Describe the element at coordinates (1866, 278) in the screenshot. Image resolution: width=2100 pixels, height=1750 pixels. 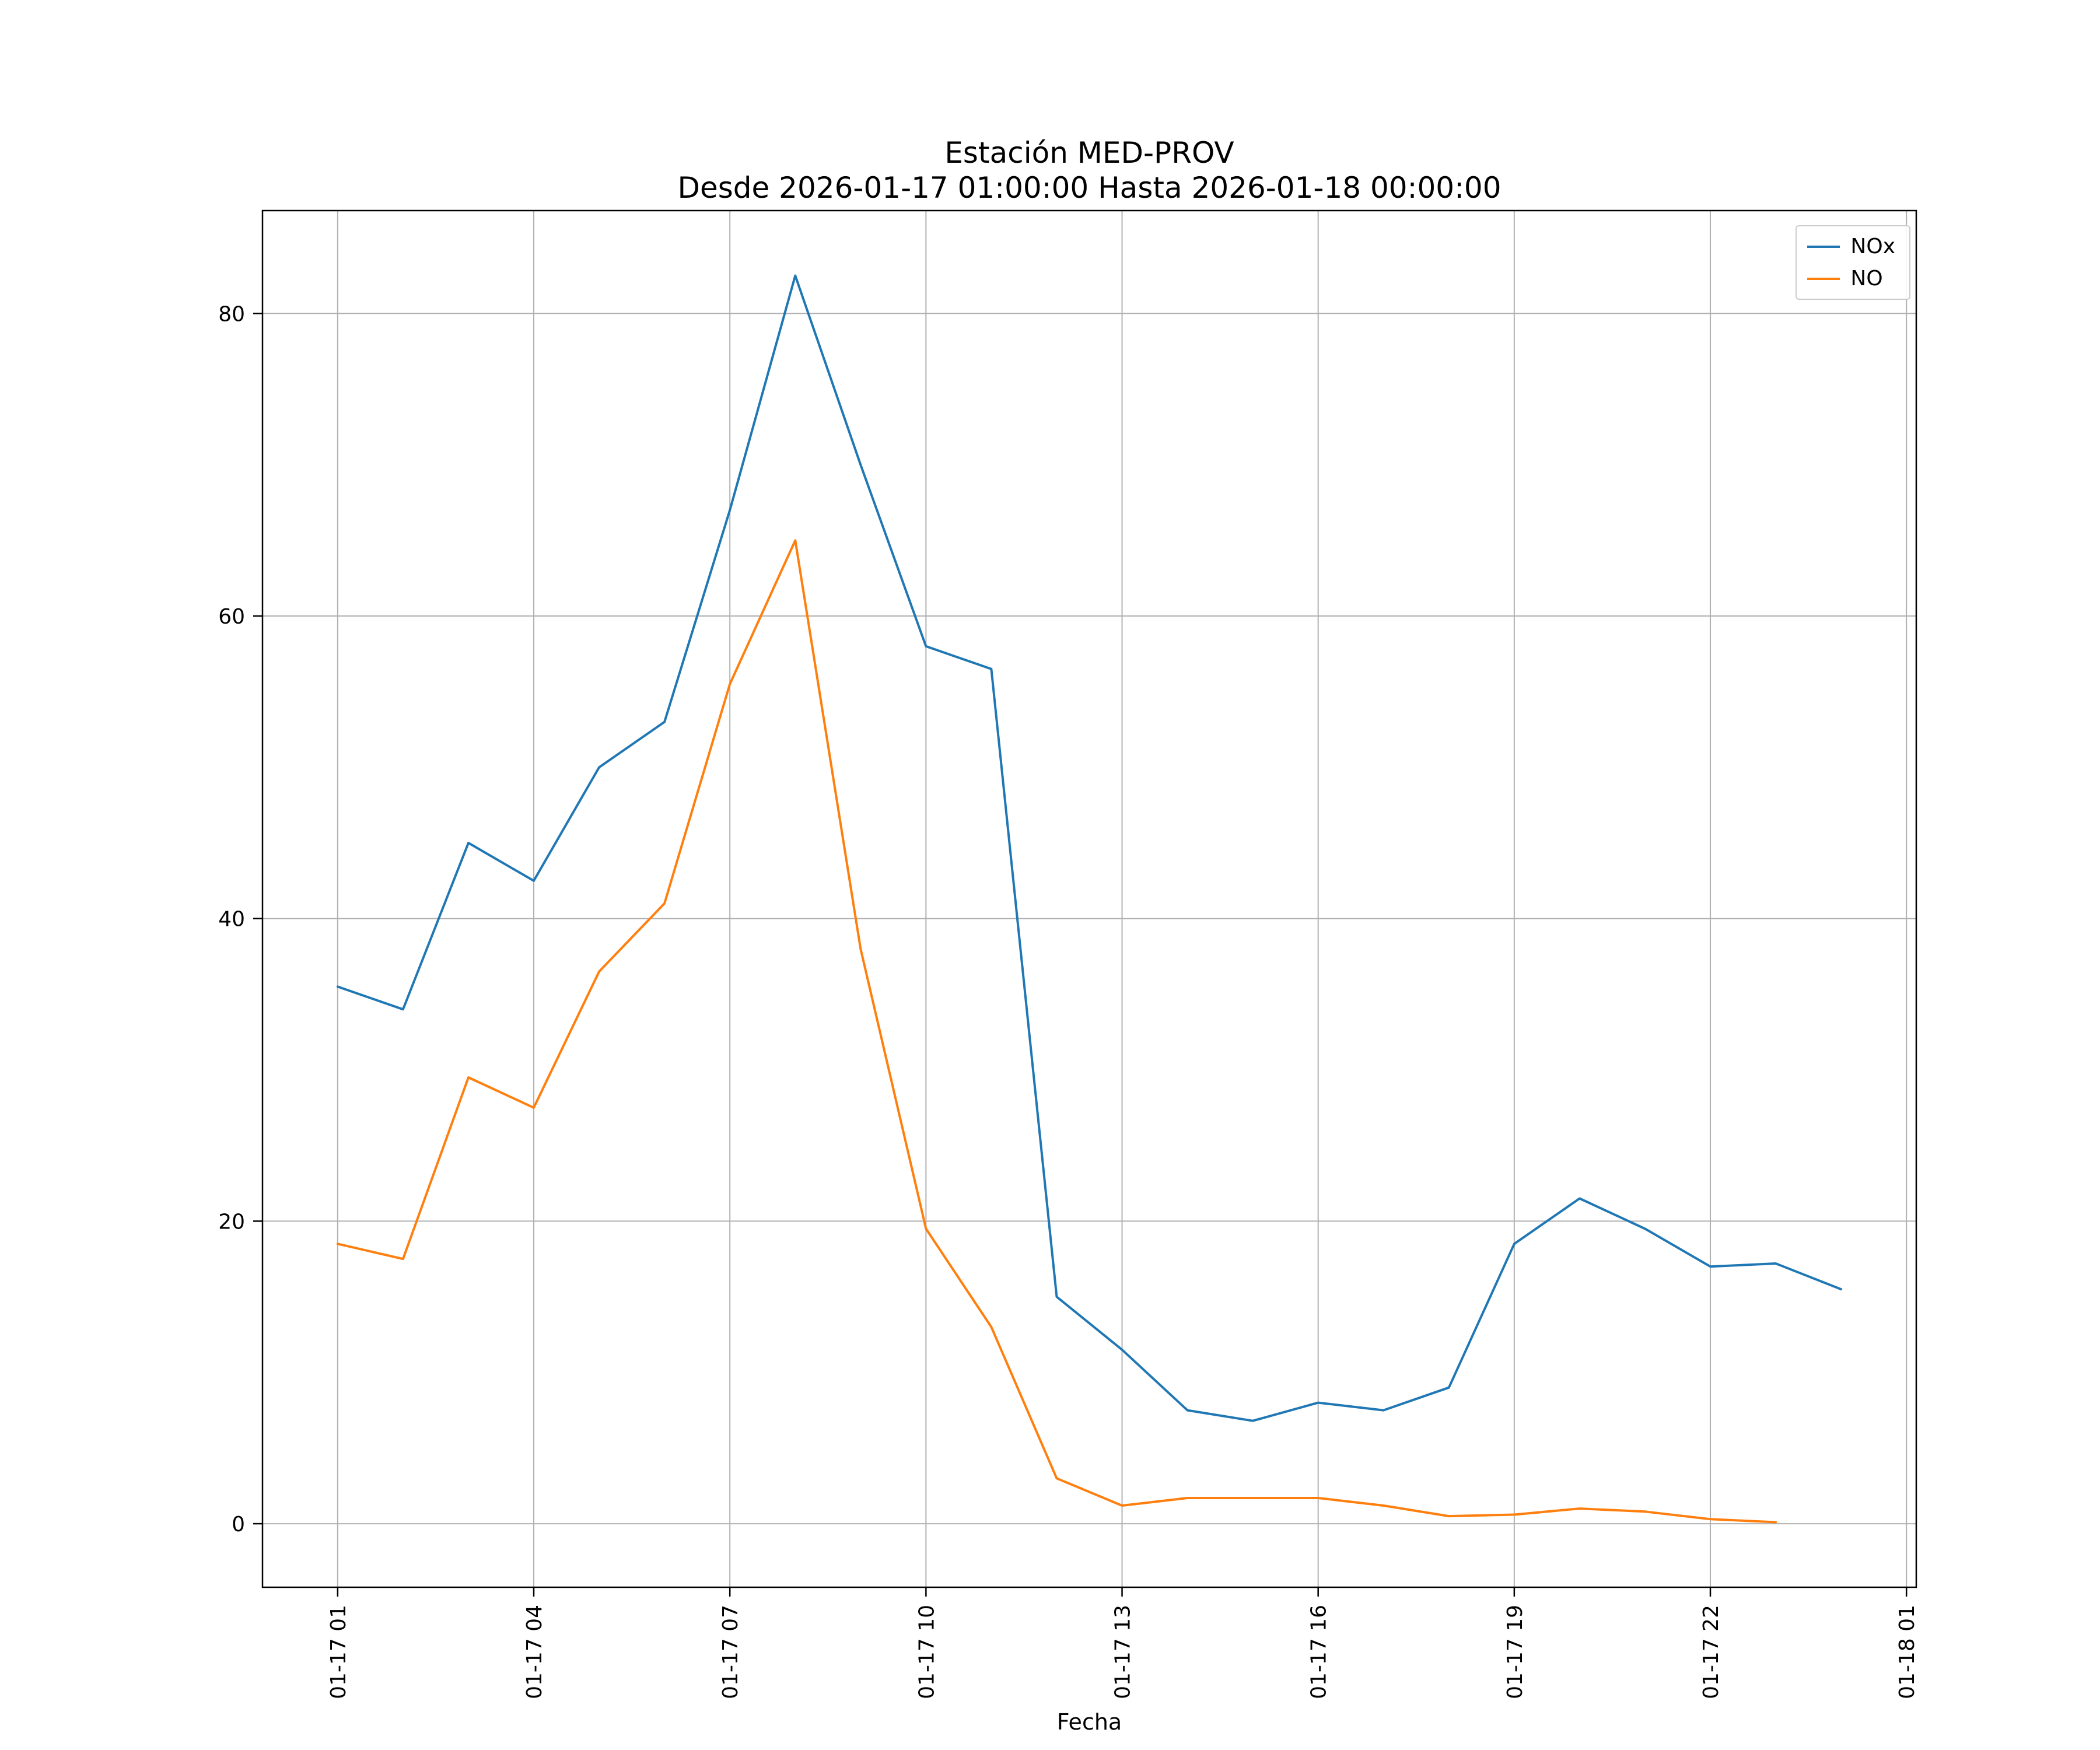
I see `legend-label-no: NO` at that location.